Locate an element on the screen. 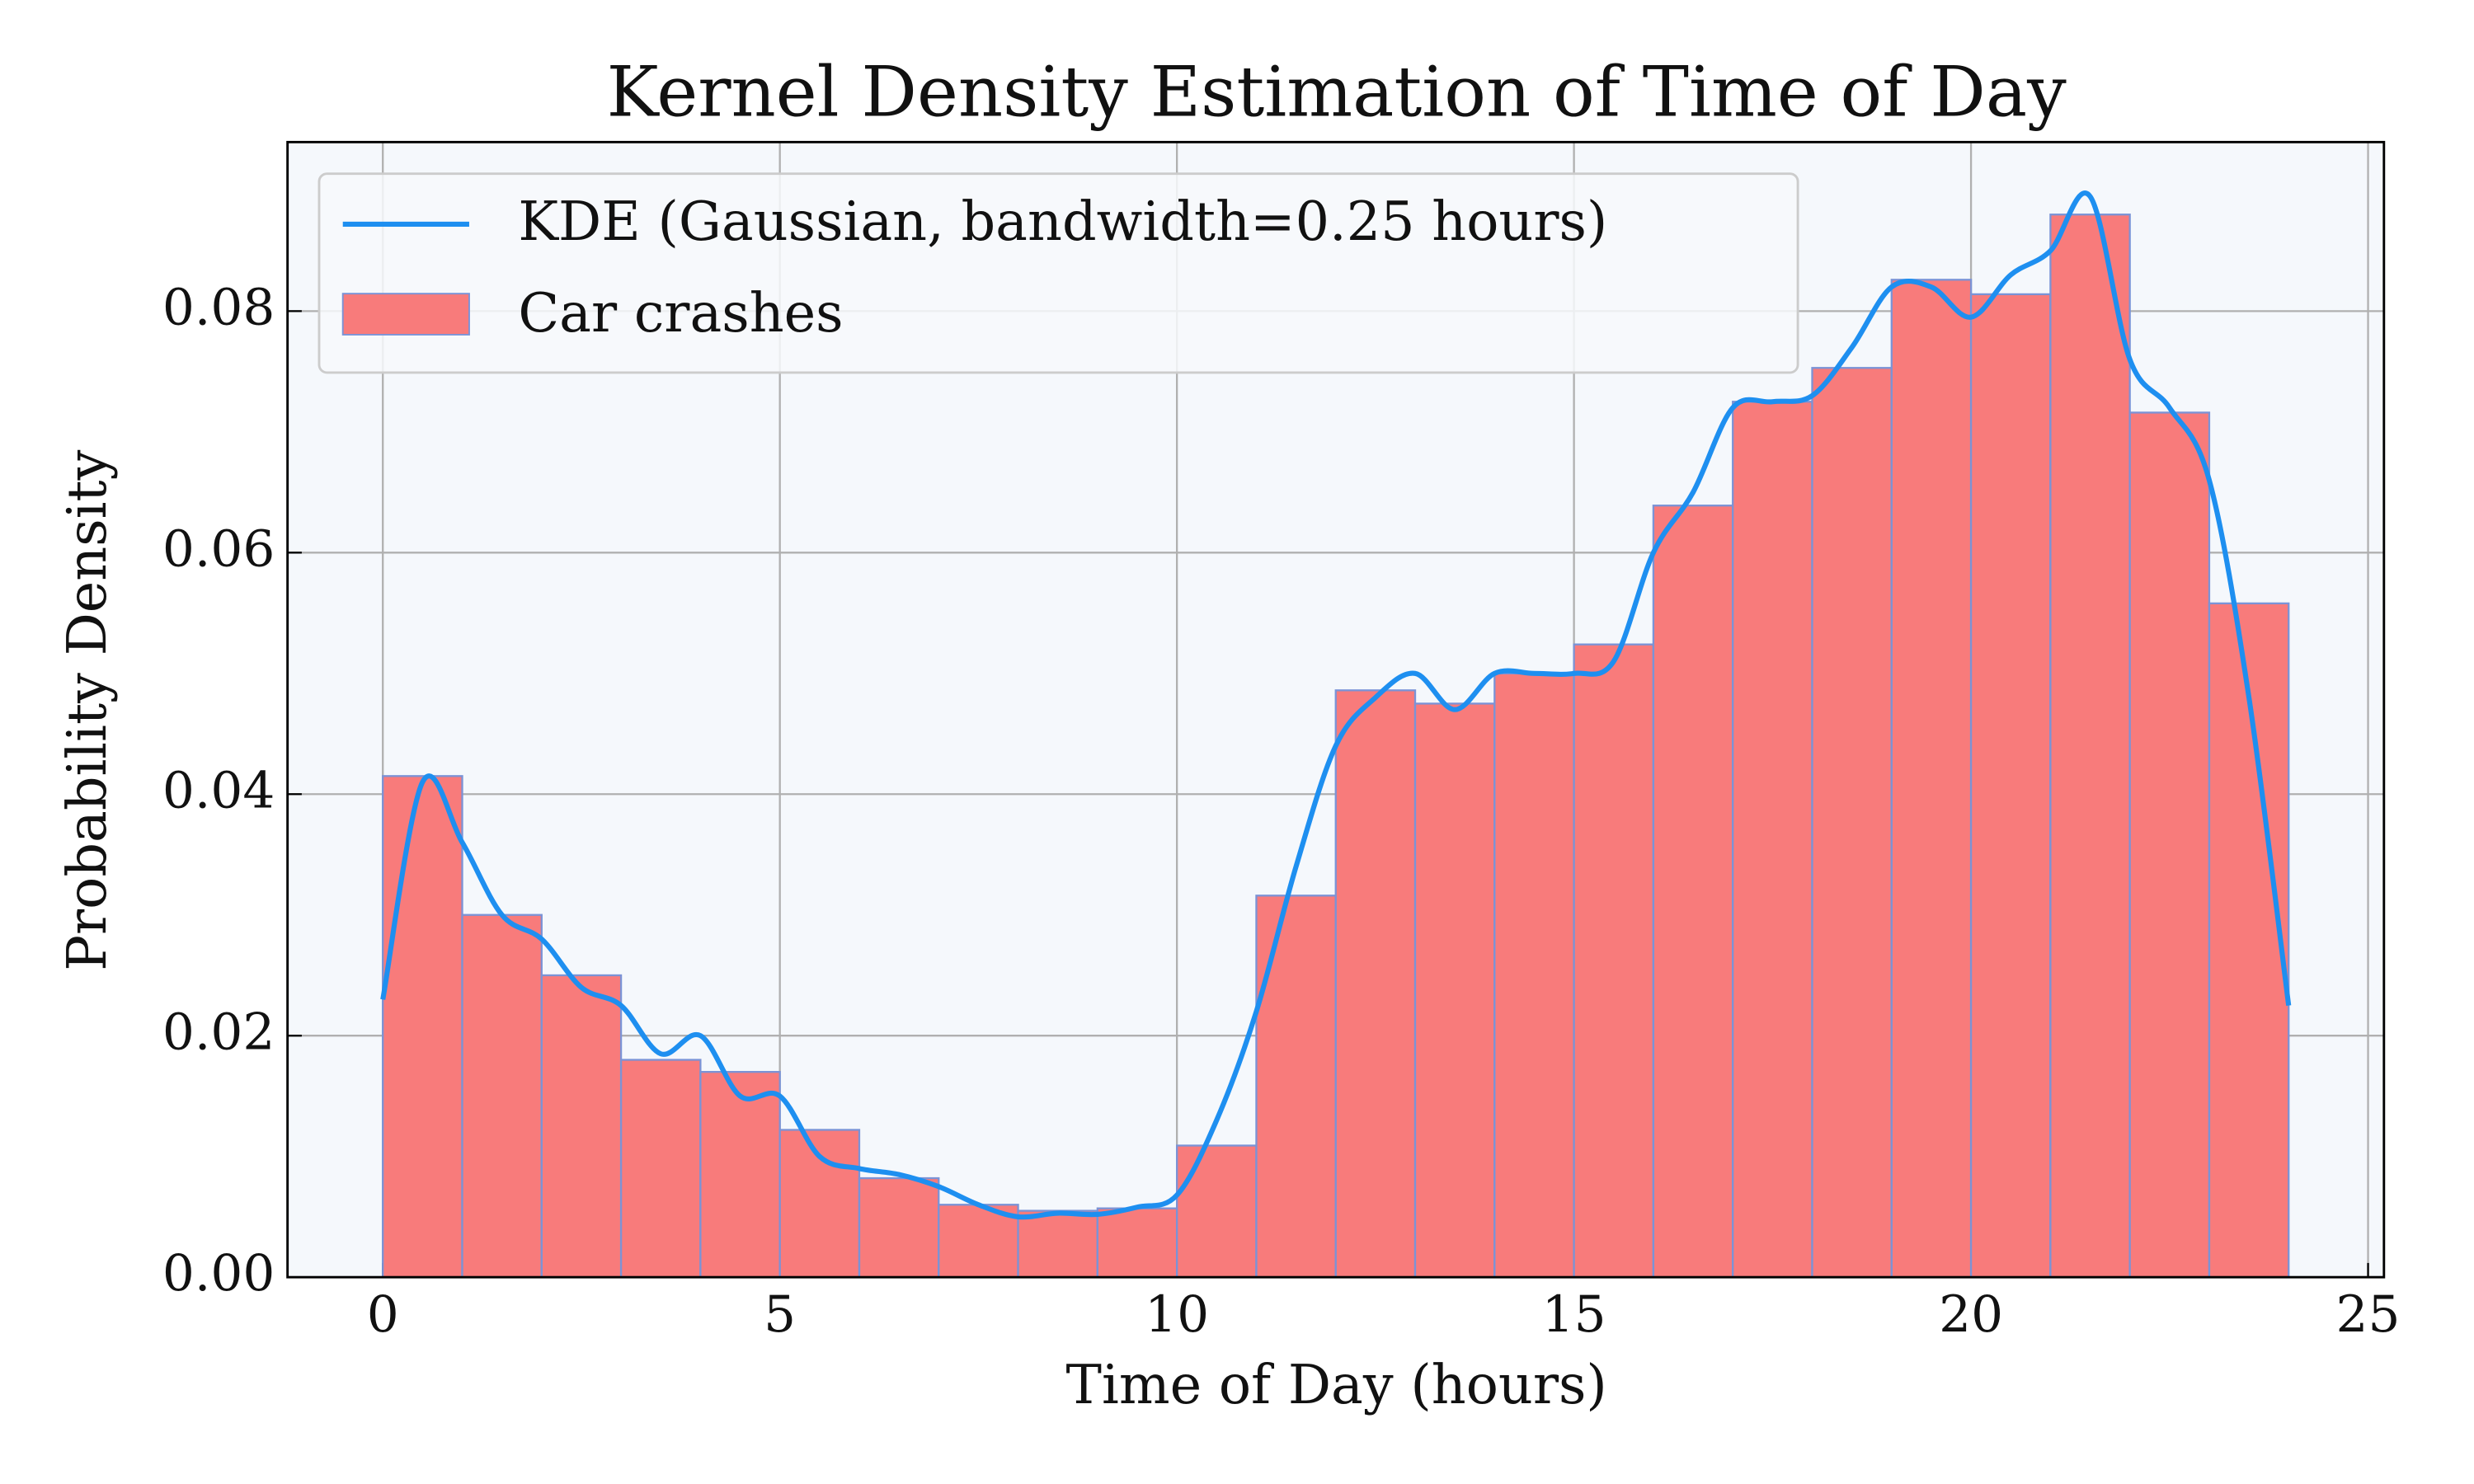 The image size is (2474, 1484). x-tick-label: 5 is located at coordinates (780, 1314).